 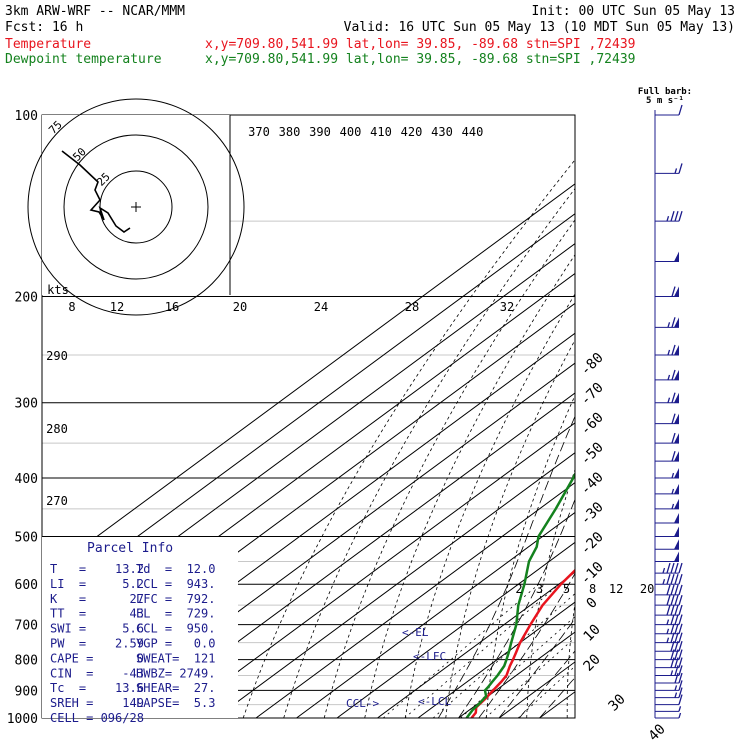 What do you see at coordinates (592, 573) in the screenshot?
I see `isotherm-label: -10` at bounding box center [592, 573].